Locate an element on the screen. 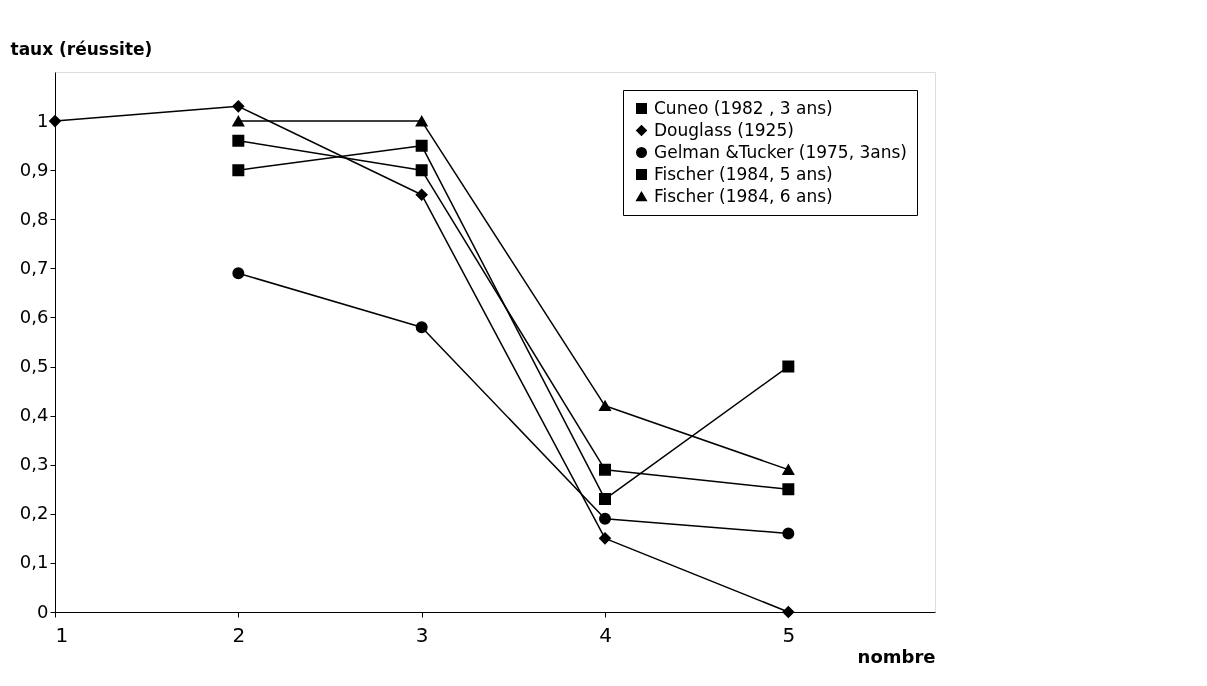 This screenshot has height=686, width=1207. y-tick-label: 0,2 is located at coordinates (34, 513).